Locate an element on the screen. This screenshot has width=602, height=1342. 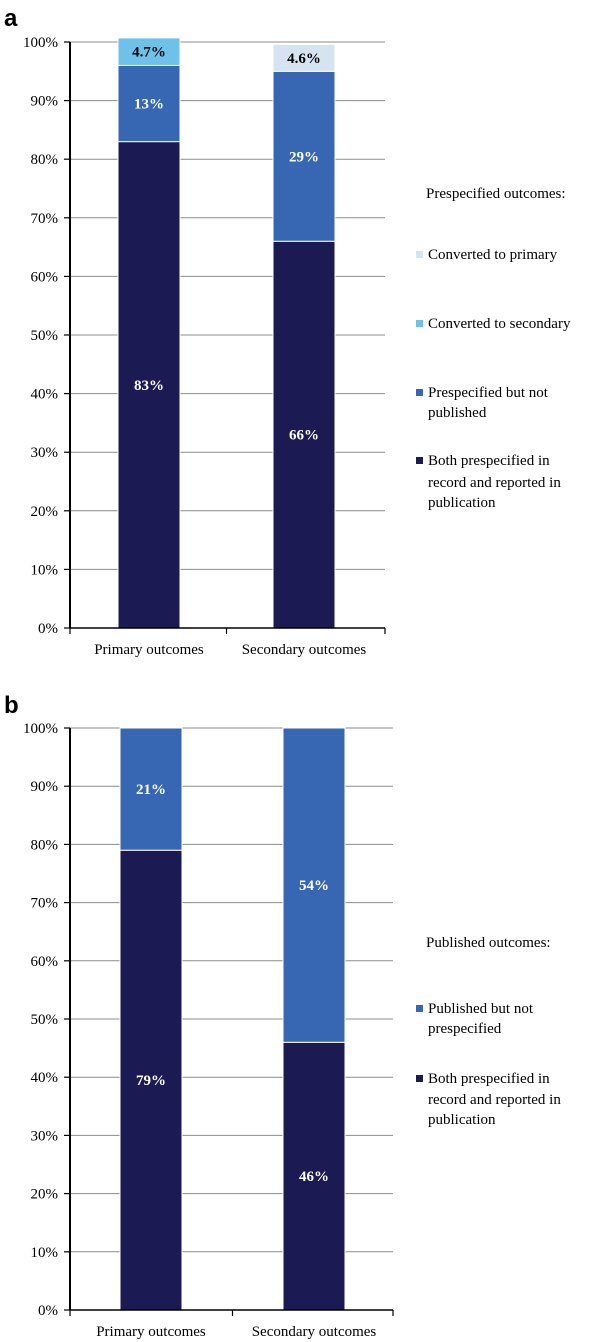
panel-letter: b is located at coordinates (11, 705).